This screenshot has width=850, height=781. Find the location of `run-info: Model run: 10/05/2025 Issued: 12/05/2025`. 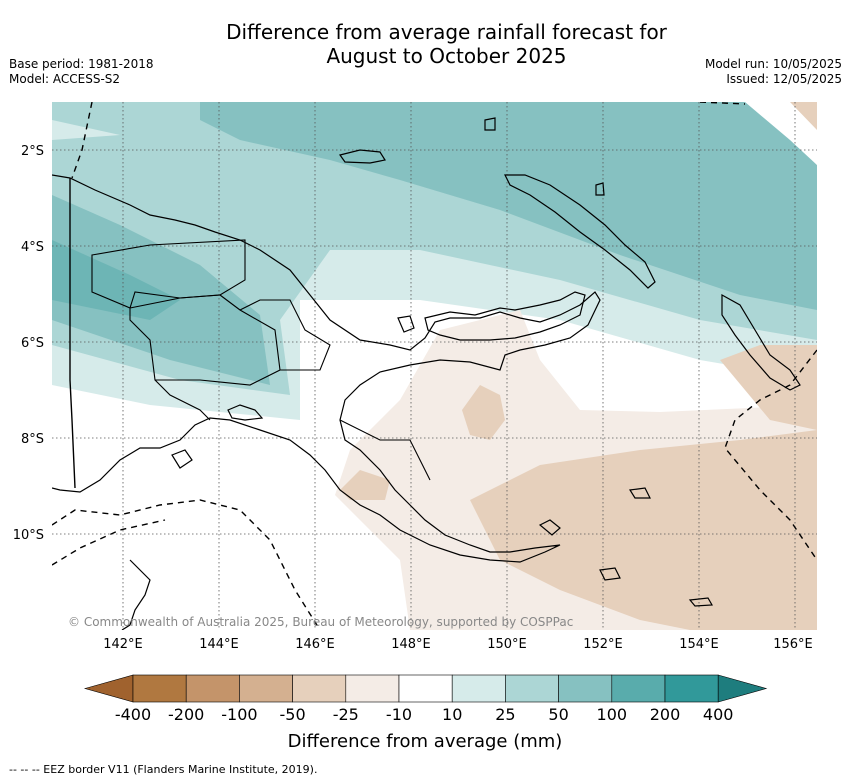

run-info: Model run: 10/05/2025 Issued: 12/05/2025 is located at coordinates (773, 72).